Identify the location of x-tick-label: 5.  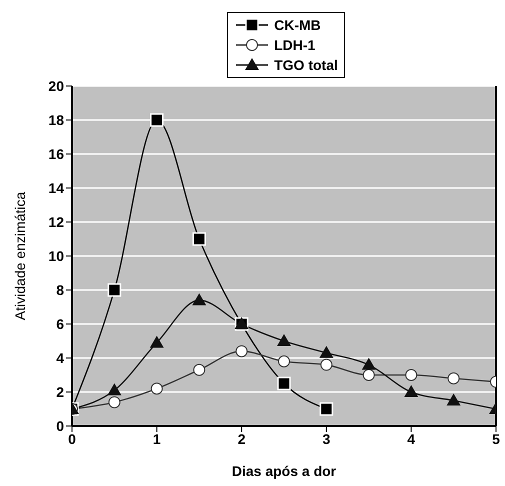
(496, 438).